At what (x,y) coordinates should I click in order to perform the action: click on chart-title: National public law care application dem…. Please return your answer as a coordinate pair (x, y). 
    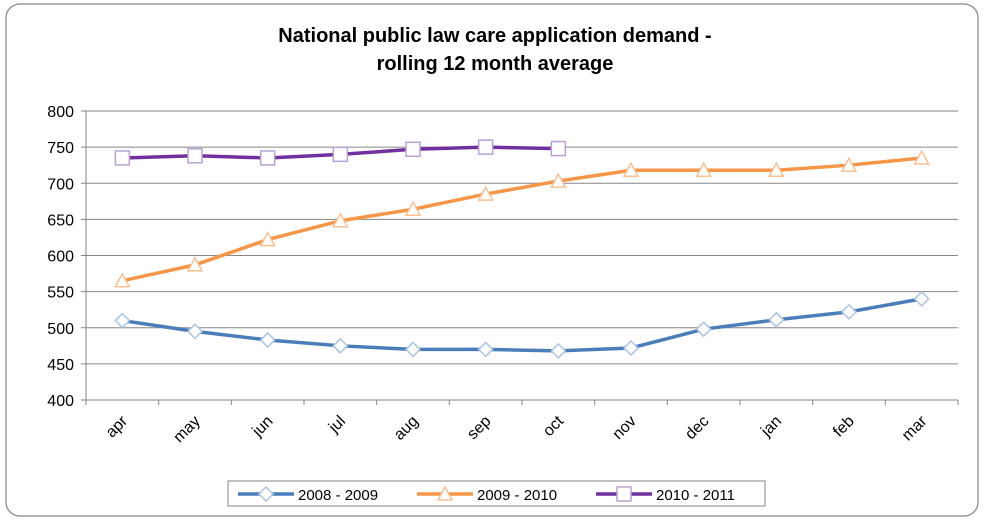
    Looking at the image, I should click on (494, 36).